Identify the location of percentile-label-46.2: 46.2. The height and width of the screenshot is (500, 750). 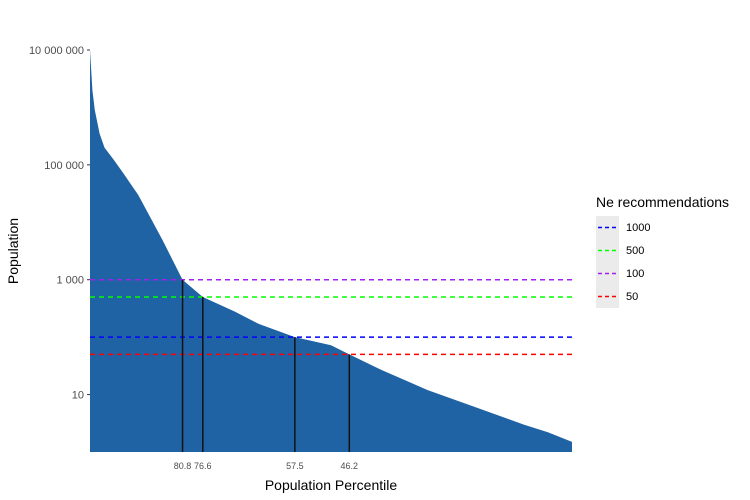
(350, 466).